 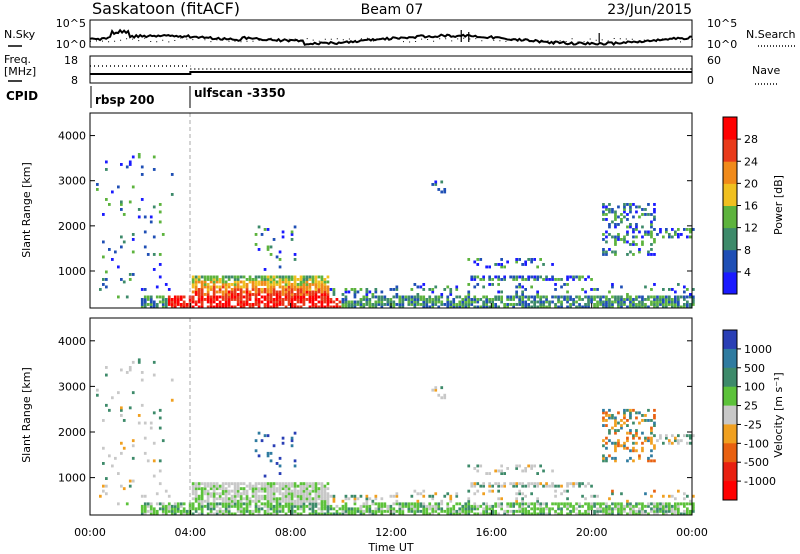 What do you see at coordinates (778, 414) in the screenshot?
I see `velocity-colorbar-label: Velocity [m s⁻¹]` at bounding box center [778, 414].